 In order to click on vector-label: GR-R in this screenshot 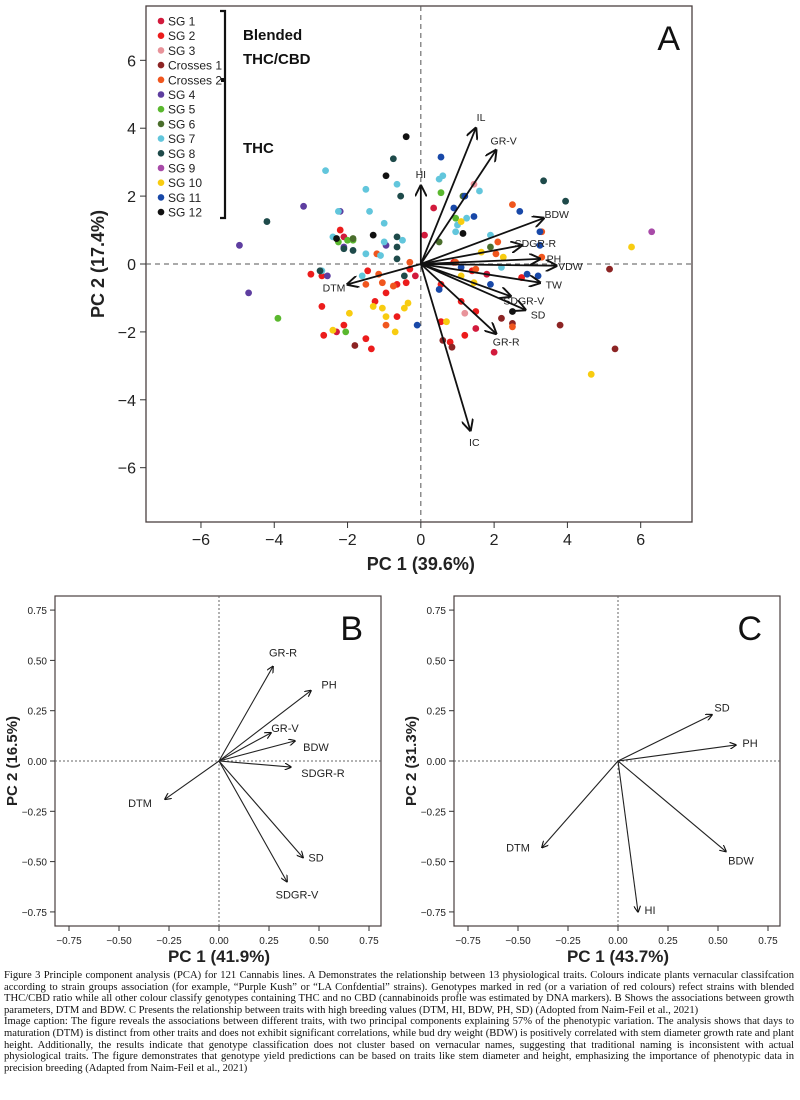, I will do `click(506, 343)`.